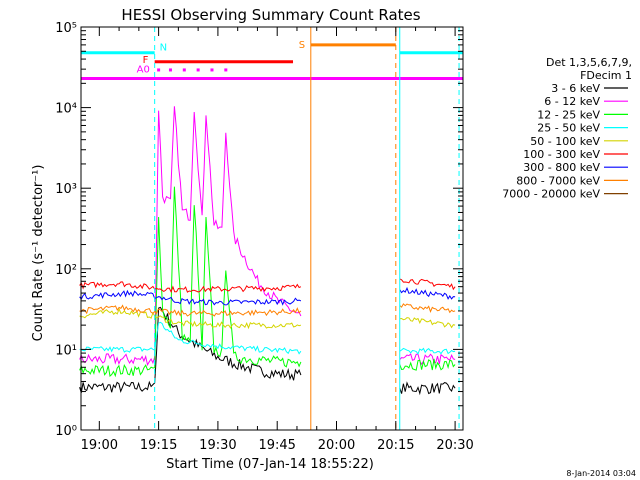  What do you see at coordinates (99, 445) in the screenshot?
I see `x-tick-label: 19:00` at bounding box center [99, 445].